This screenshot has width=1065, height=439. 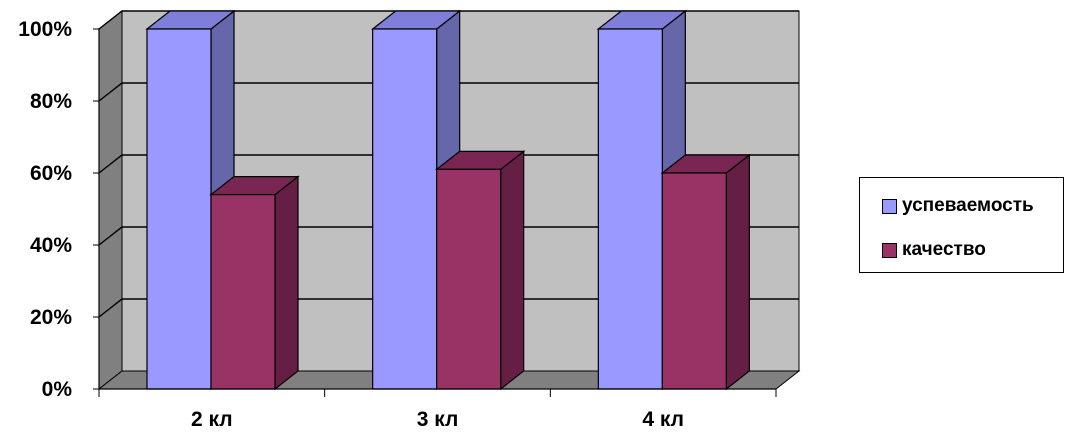 What do you see at coordinates (51, 173) in the screenshot?
I see `y-tick-label: 60%` at bounding box center [51, 173].